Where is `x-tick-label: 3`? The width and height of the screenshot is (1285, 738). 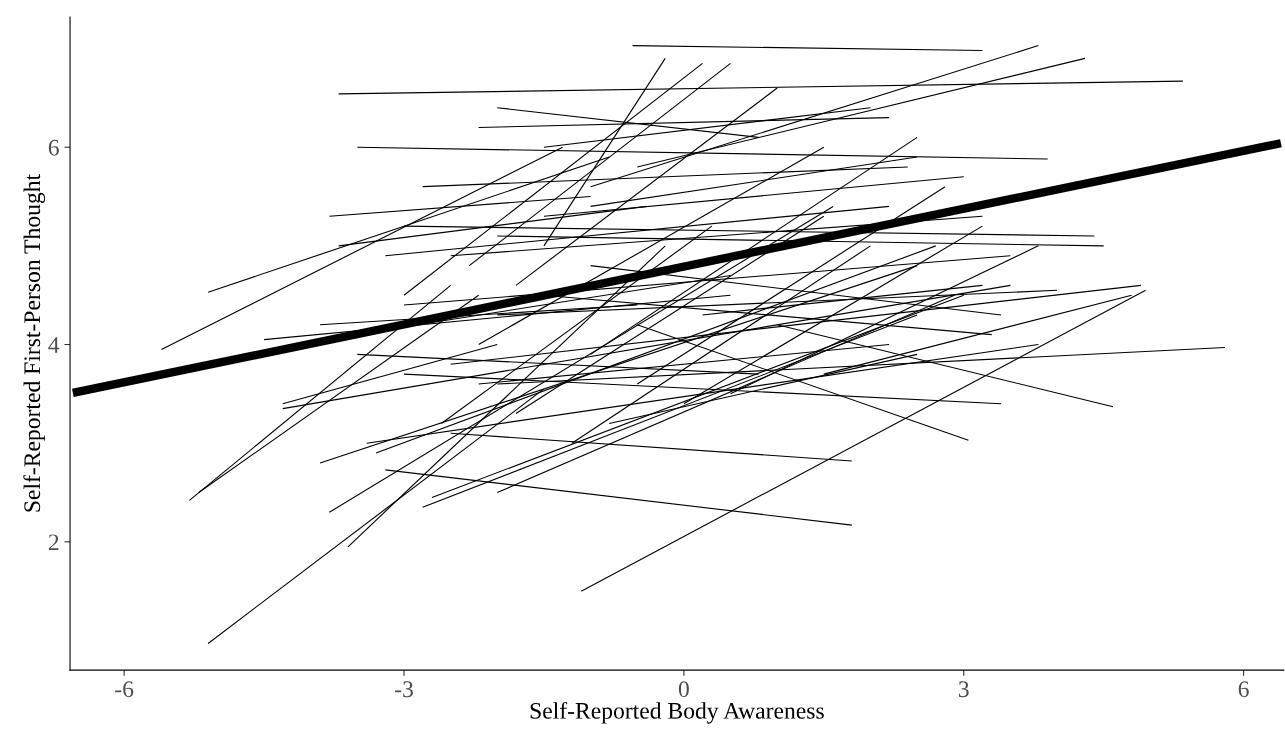 x-tick-label: 3 is located at coordinates (963, 689).